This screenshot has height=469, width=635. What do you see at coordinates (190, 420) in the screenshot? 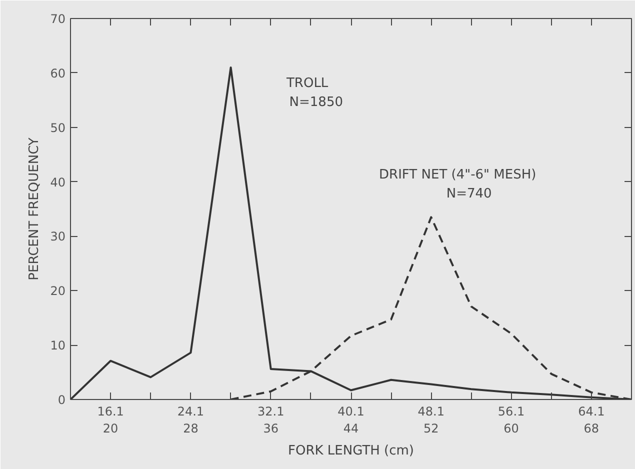
I see `x-tick-label: 24.1 28` at bounding box center [190, 420].